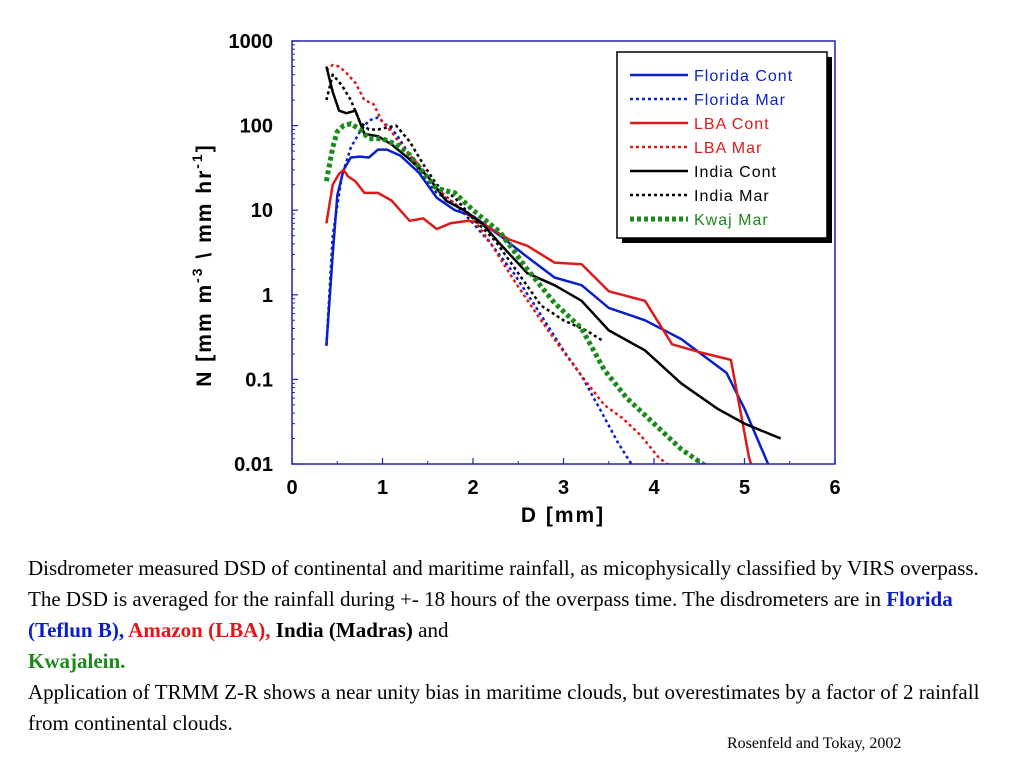 This screenshot has width=1024, height=768. Describe the element at coordinates (251, 42) in the screenshot. I see `y-tick-label: 1000` at that location.